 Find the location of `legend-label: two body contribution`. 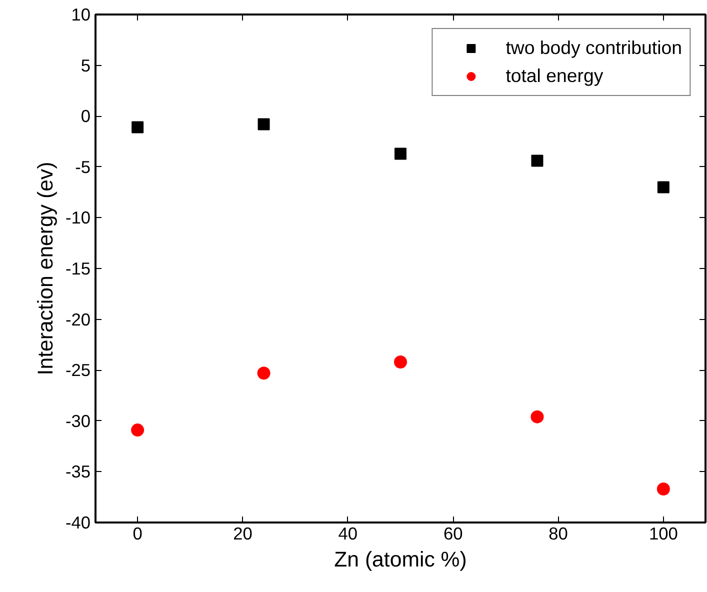

legend-label: two body contribution is located at coordinates (594, 48).